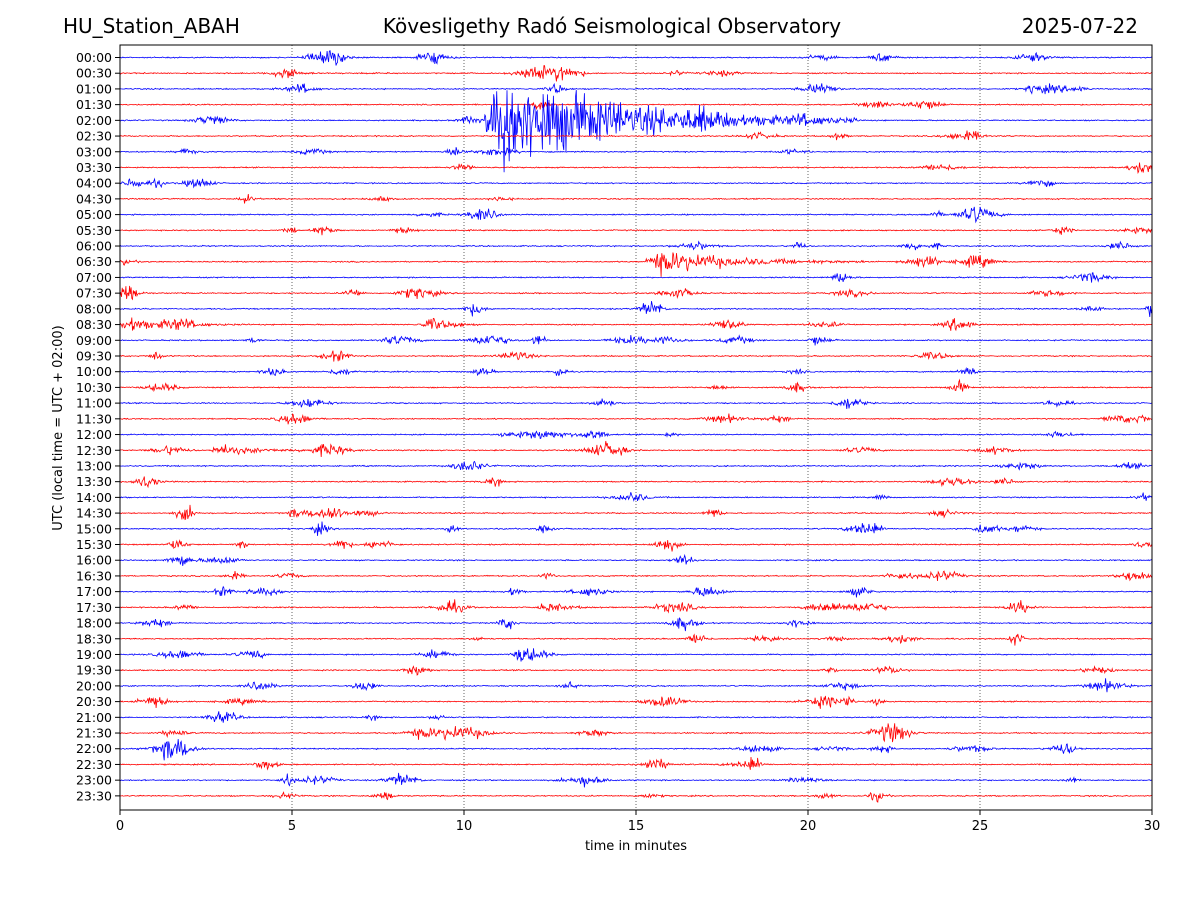 This screenshot has width=1200, height=900. I want to click on y-tick-label: 02:00, so click(94, 120).